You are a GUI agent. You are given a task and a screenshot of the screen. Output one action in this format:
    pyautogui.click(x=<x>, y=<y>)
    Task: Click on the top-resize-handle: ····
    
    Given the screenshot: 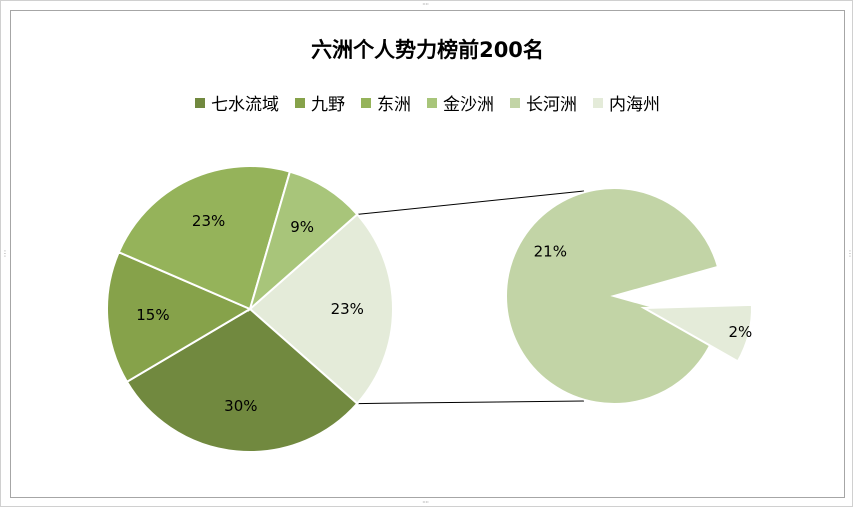 What is the action you would take?
    pyautogui.click(x=425, y=4)
    